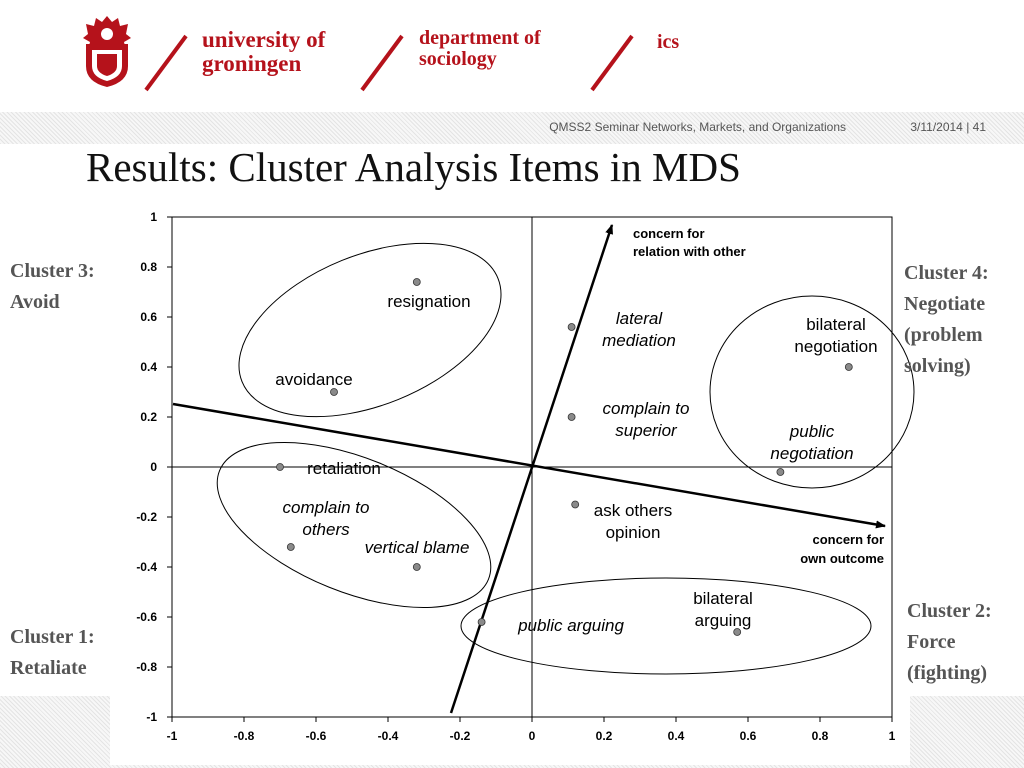 This screenshot has height=768, width=1024. I want to click on cluster-2-label: Cluster 2: Force (fighting), so click(949, 642).